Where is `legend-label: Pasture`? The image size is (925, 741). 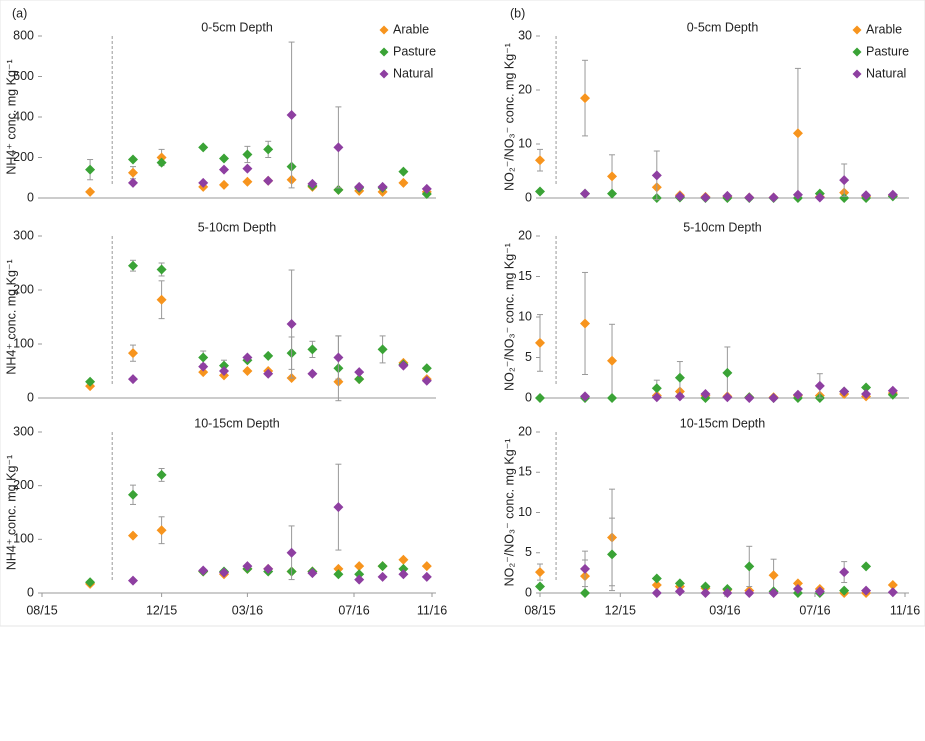 legend-label: Pasture is located at coordinates (887, 51).